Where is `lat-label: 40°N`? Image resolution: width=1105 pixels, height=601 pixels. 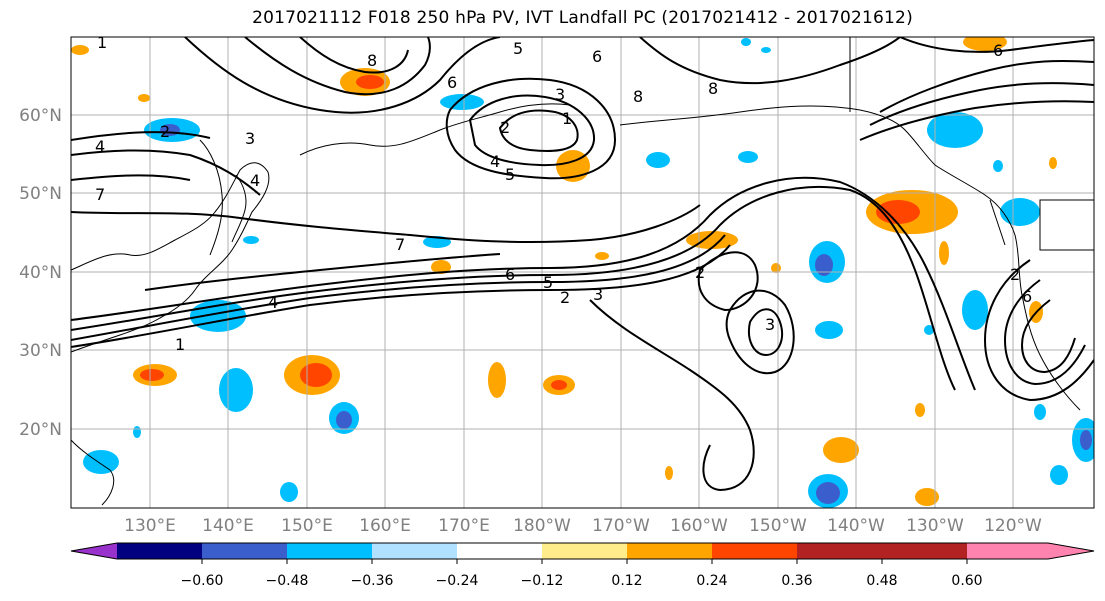 lat-label: 40°N is located at coordinates (40, 273).